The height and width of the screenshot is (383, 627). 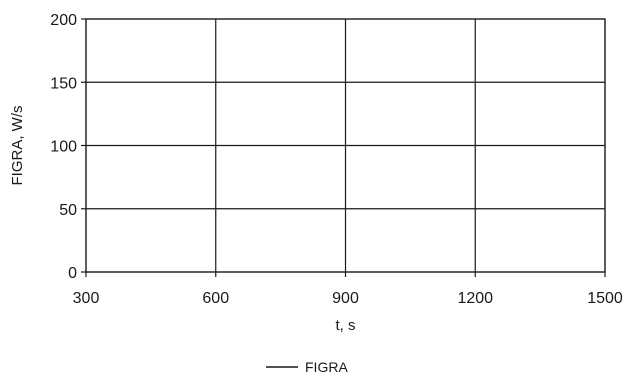 What do you see at coordinates (17, 146) in the screenshot?
I see `y-axis-label: FIGRA, W/s` at bounding box center [17, 146].